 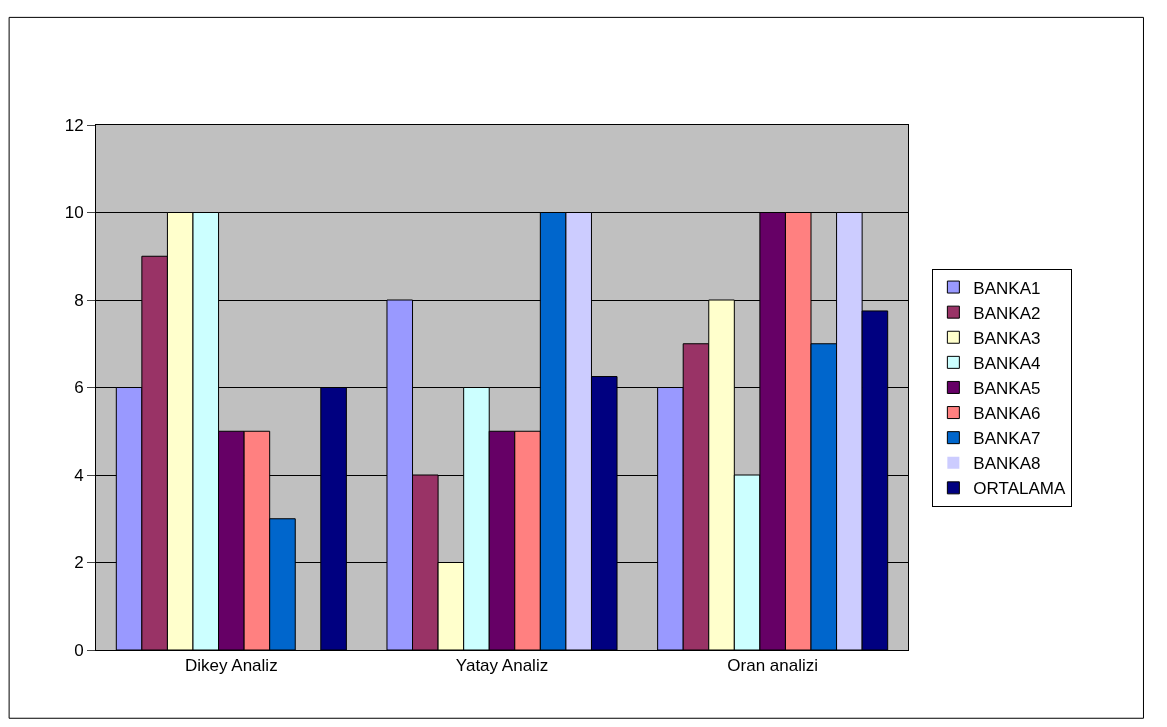 What do you see at coordinates (1007, 338) in the screenshot?
I see `legend-label: BANKA3` at bounding box center [1007, 338].